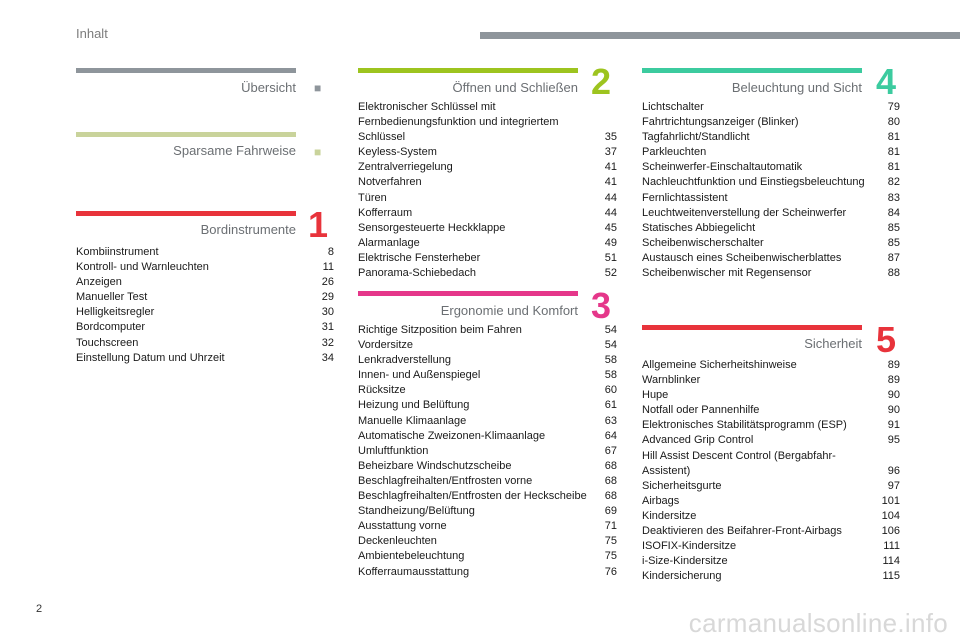  What do you see at coordinates (414, 571) in the screenshot?
I see `toc-entry-title: Kofferraumausstattung` at bounding box center [414, 571].